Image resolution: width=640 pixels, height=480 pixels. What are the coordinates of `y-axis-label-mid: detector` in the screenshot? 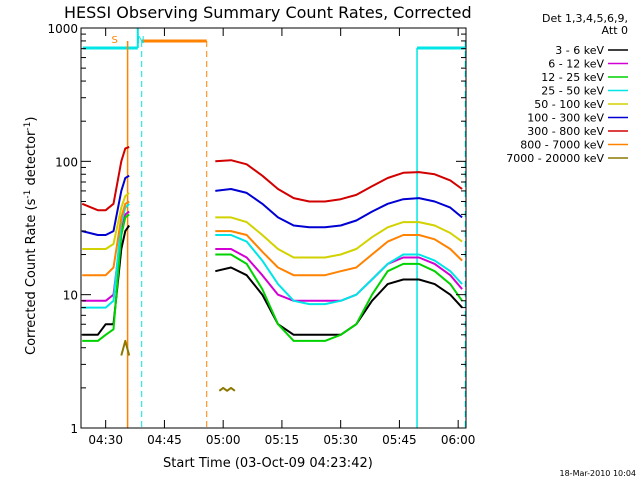 It's located at (31, 160).